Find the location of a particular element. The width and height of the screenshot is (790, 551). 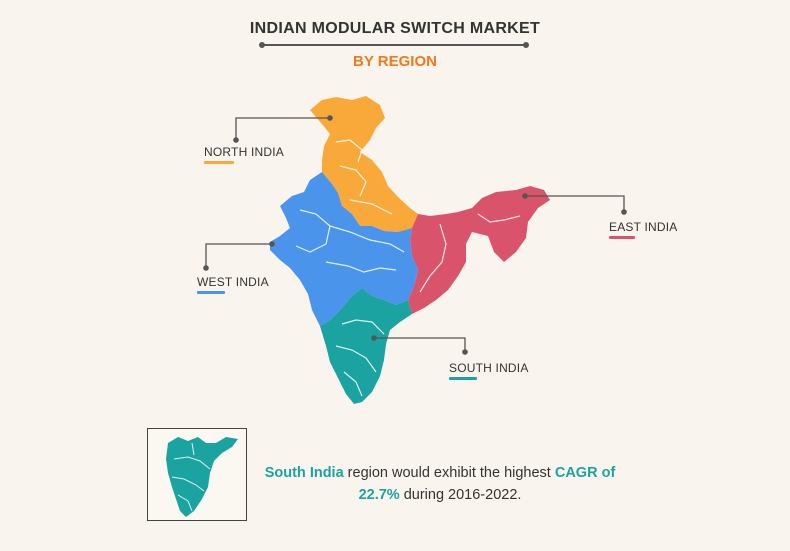

west-underline is located at coordinates (211, 292).